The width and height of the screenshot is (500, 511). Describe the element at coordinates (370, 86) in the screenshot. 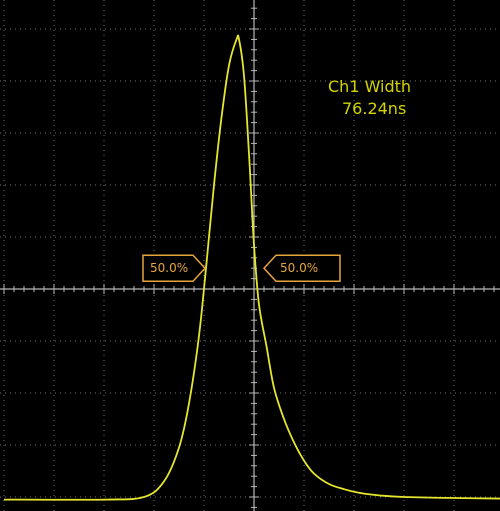

I see `measurement-name: Ch1 Width` at that location.